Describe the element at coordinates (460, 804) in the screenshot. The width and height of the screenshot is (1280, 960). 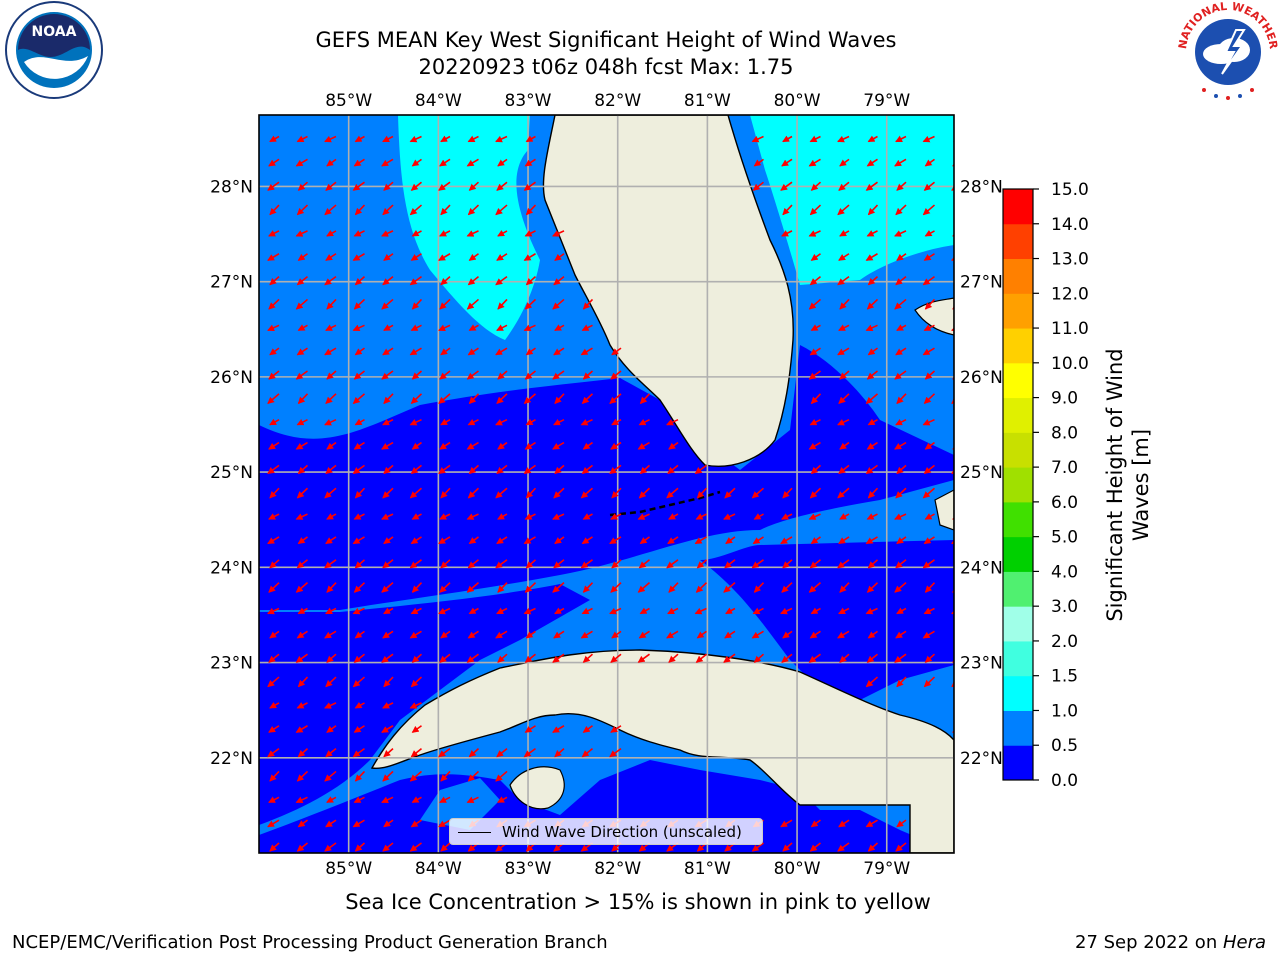
I see `wave-band-0.5-1.0` at that location.